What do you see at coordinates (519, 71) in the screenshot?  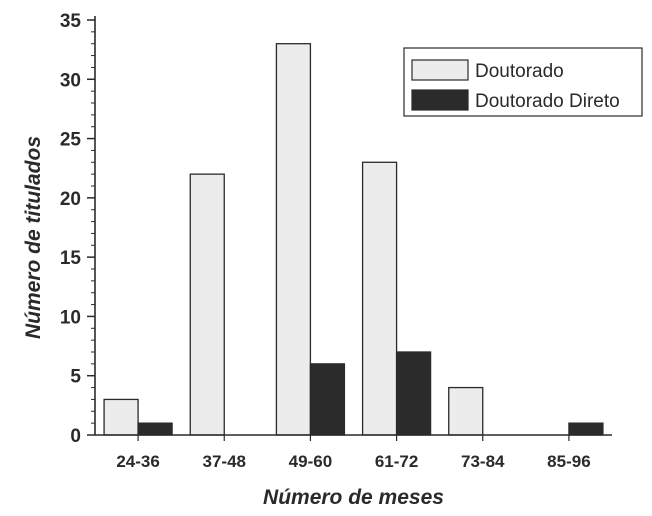 I see `legend-label: Doutorado` at bounding box center [519, 71].